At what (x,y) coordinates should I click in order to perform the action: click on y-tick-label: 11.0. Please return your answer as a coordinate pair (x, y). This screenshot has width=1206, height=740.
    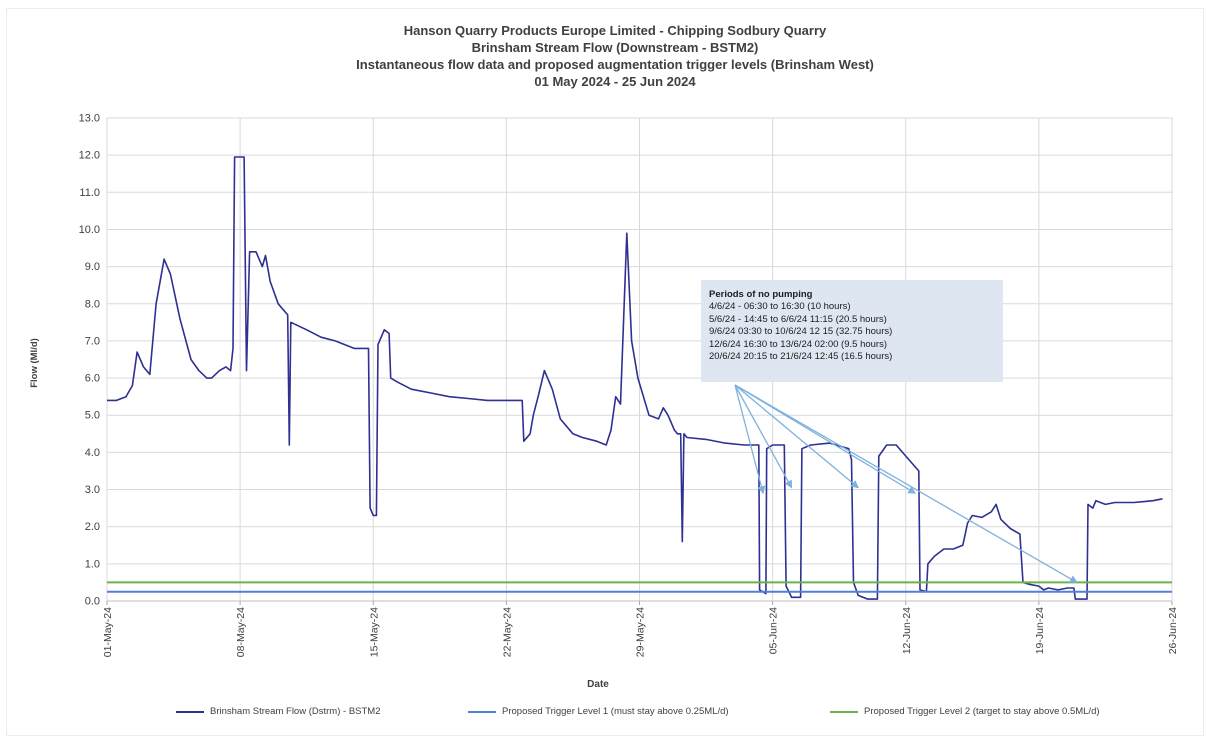
    Looking at the image, I should click on (89, 193).